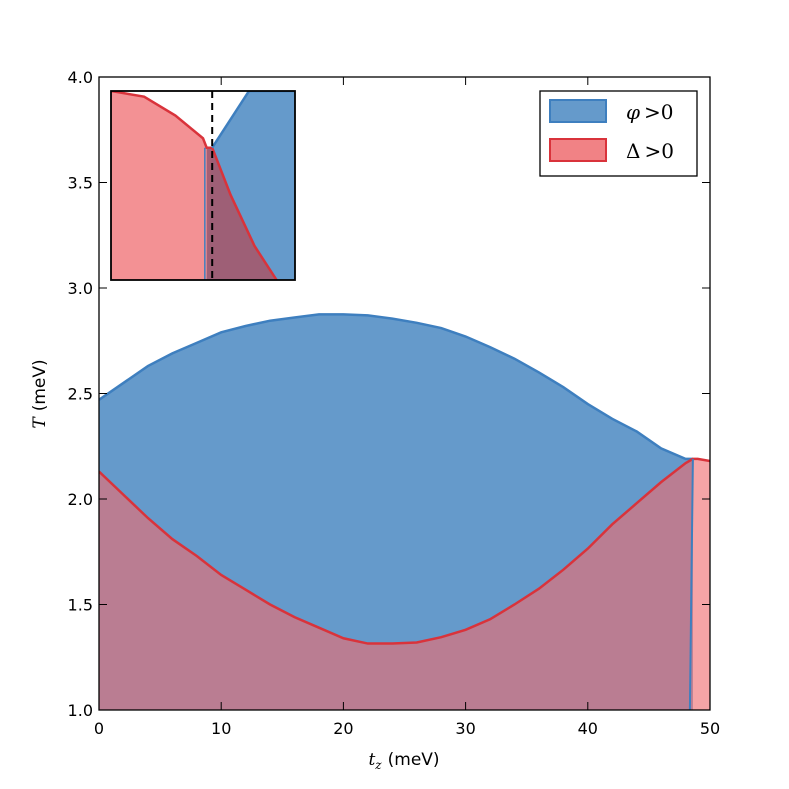 The width and height of the screenshot is (789, 789). What do you see at coordinates (618, 133) in the screenshot?
I see `legend: φ >0 Δ >0` at bounding box center [618, 133].